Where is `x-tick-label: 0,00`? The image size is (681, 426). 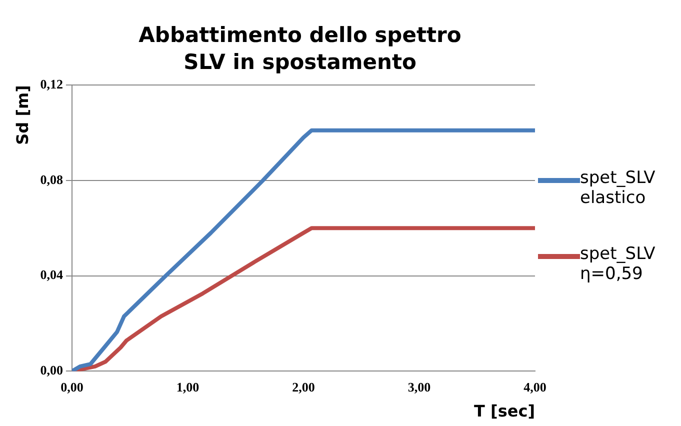
x-tick-label: 0,00 is located at coordinates (72, 386).